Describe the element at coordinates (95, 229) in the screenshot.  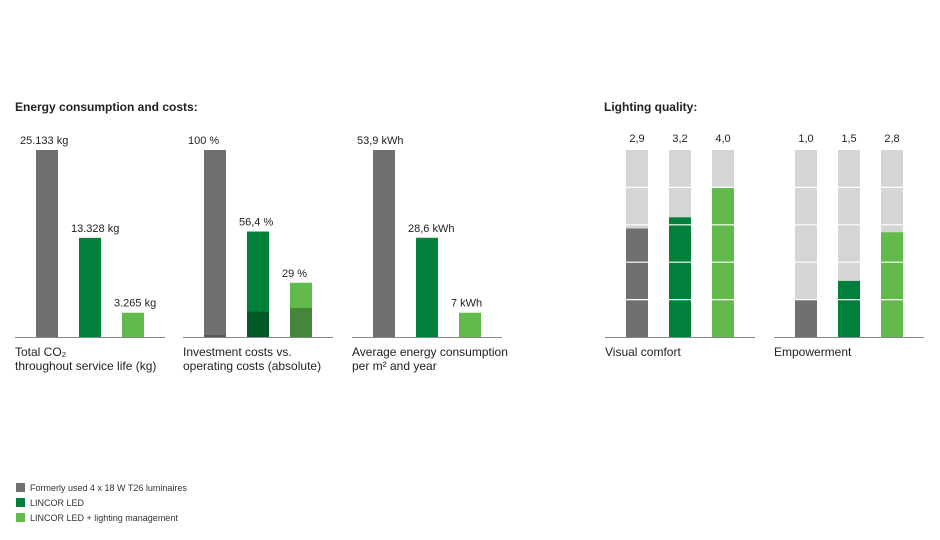
I see `co2-label-lincor-led: 13.328 kg` at that location.